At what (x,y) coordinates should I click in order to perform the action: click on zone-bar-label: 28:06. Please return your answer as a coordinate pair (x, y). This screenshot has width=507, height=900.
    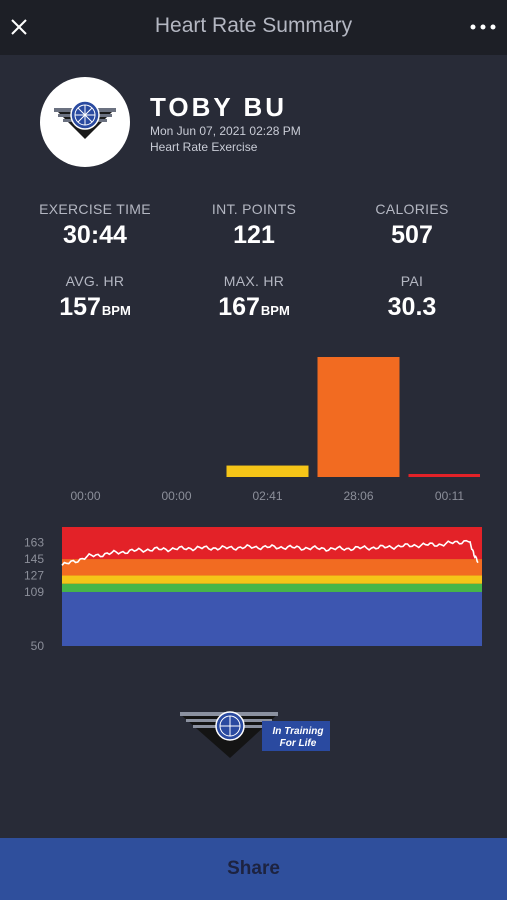
    Looking at the image, I should click on (358, 496).